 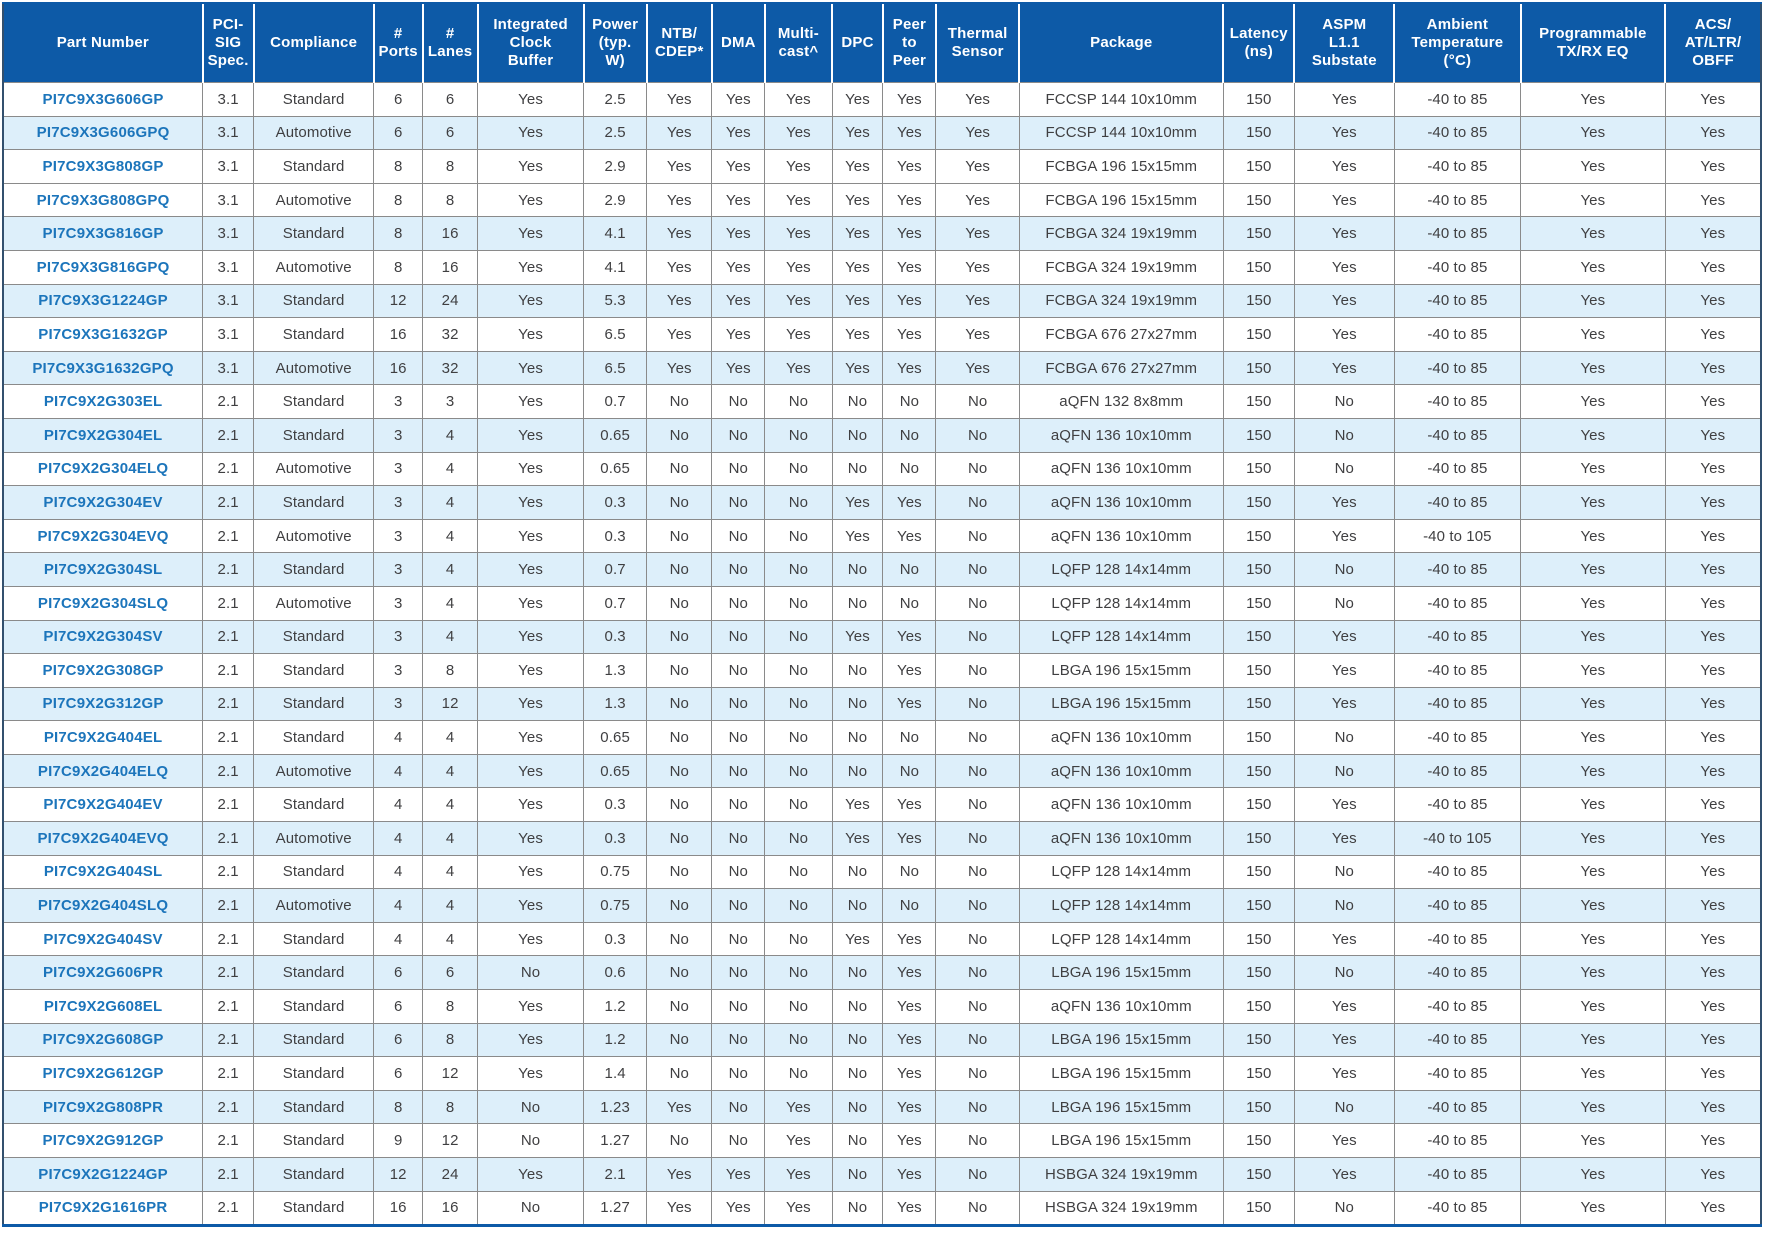 I want to click on cell-ports: 16, so click(x=398, y=334).